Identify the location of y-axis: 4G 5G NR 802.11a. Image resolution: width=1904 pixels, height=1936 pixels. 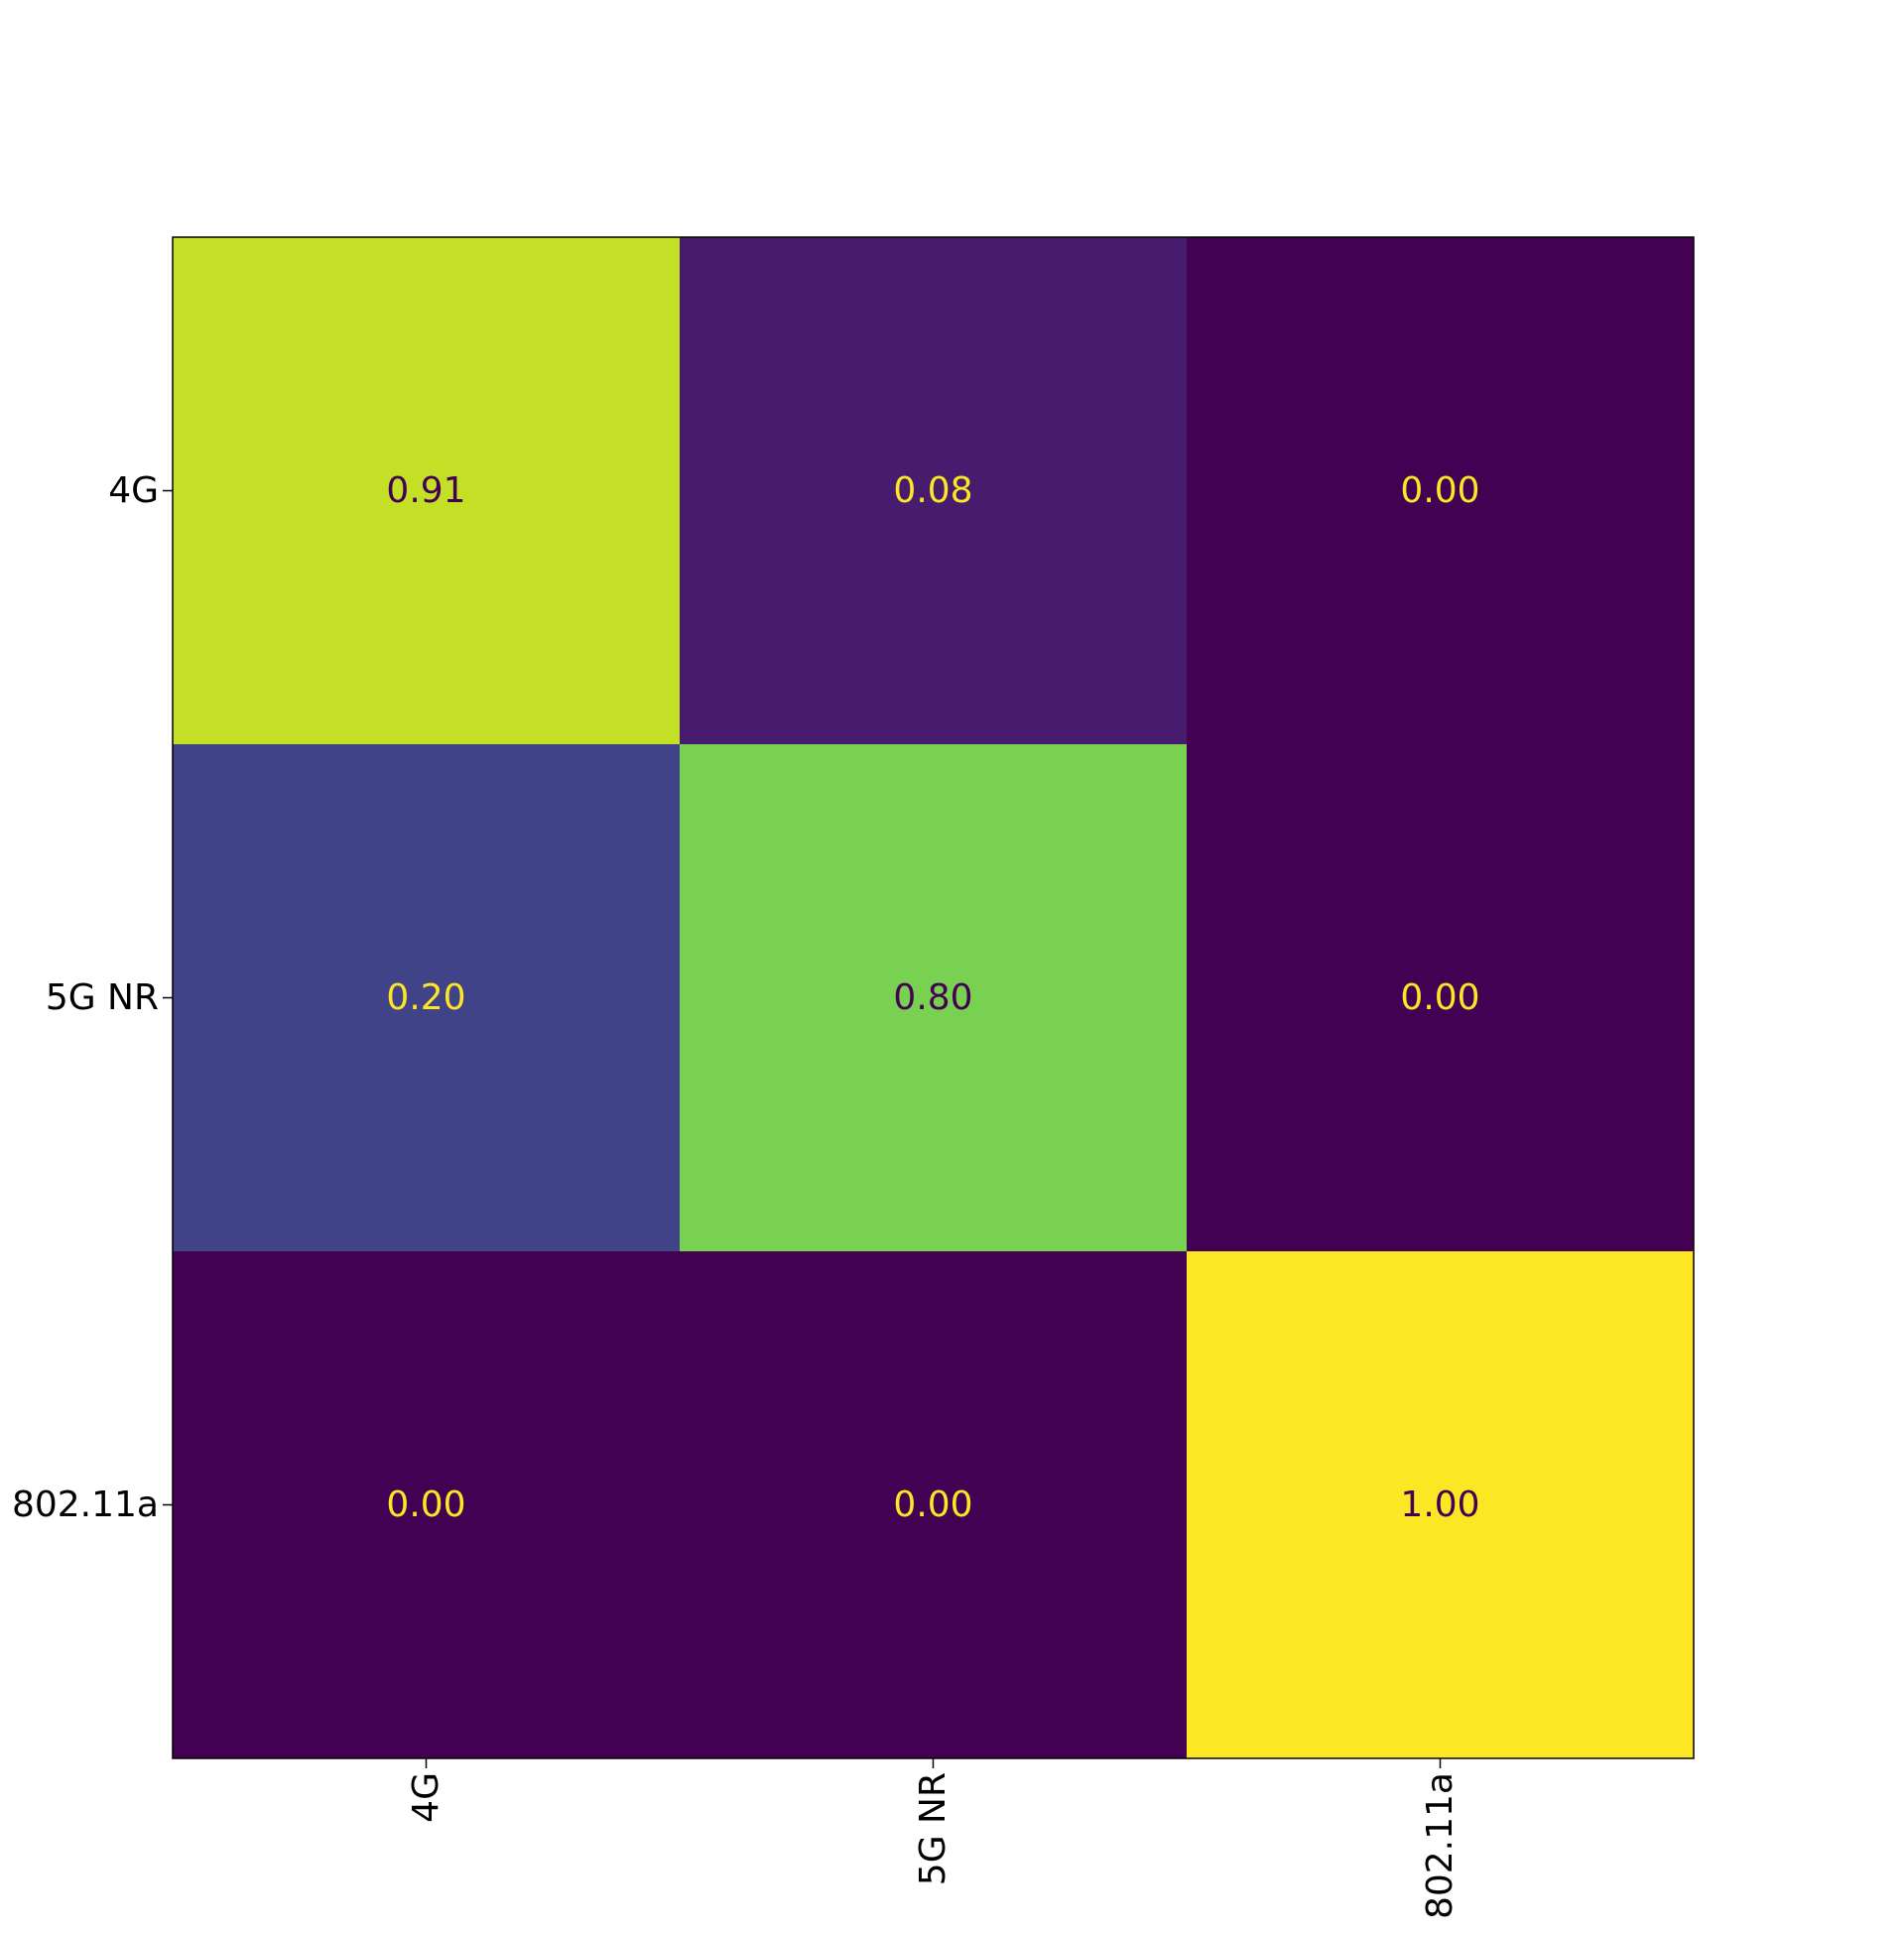
(92, 998).